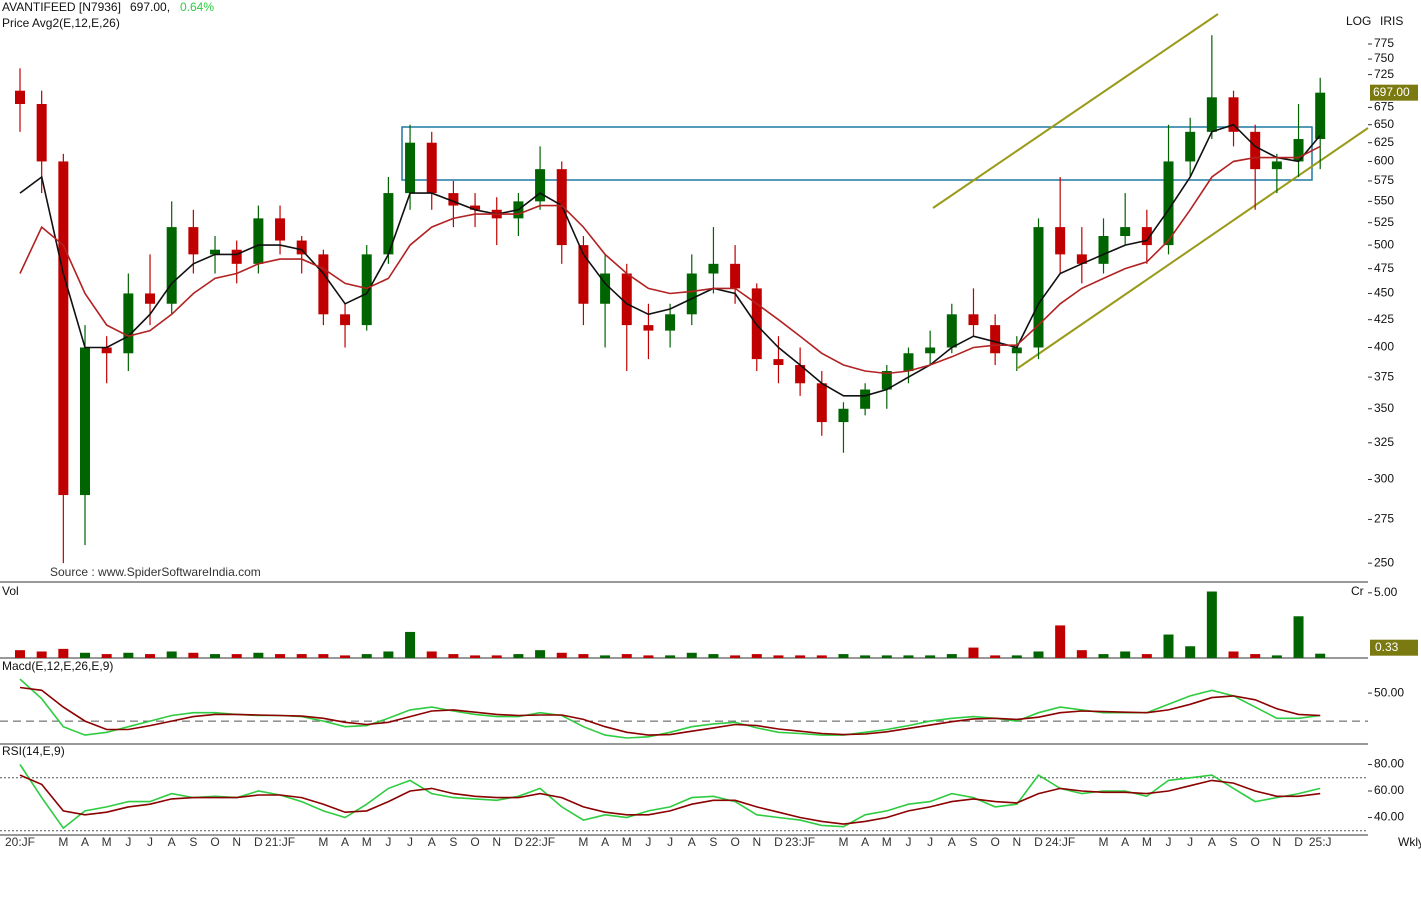 The image size is (1421, 900). I want to click on study: Price Avg2(E,12,E,26), so click(61, 23).